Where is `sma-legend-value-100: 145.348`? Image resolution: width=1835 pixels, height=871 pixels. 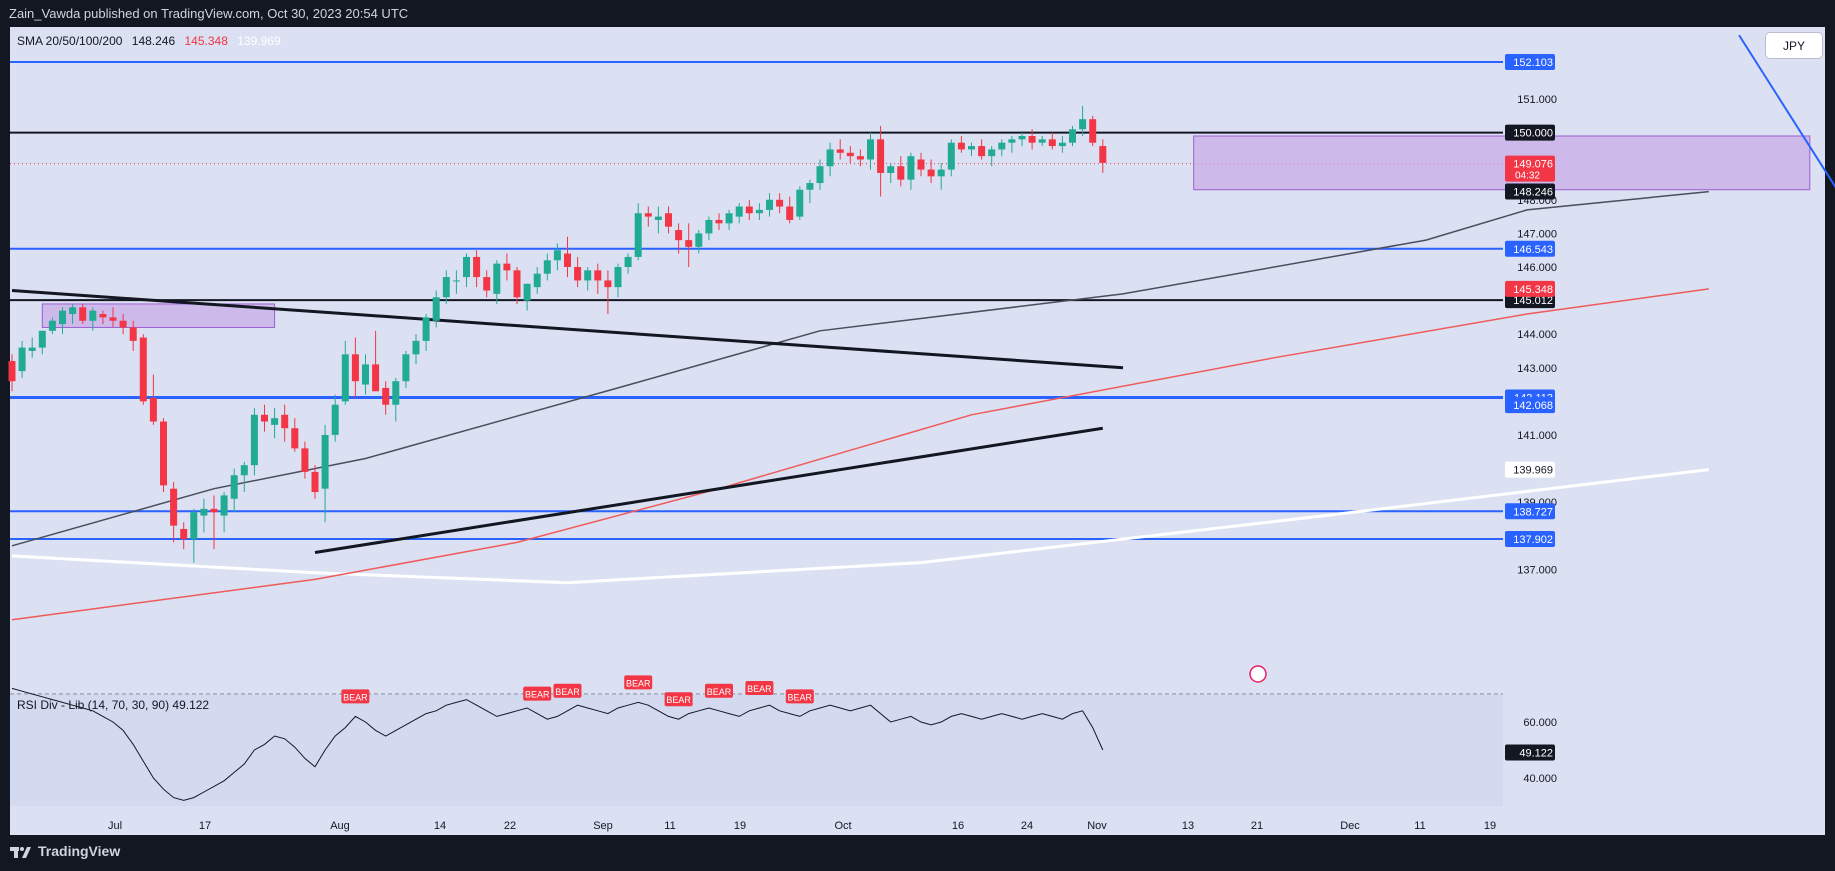
sma-legend-value-100: 145.348 is located at coordinates (206, 41).